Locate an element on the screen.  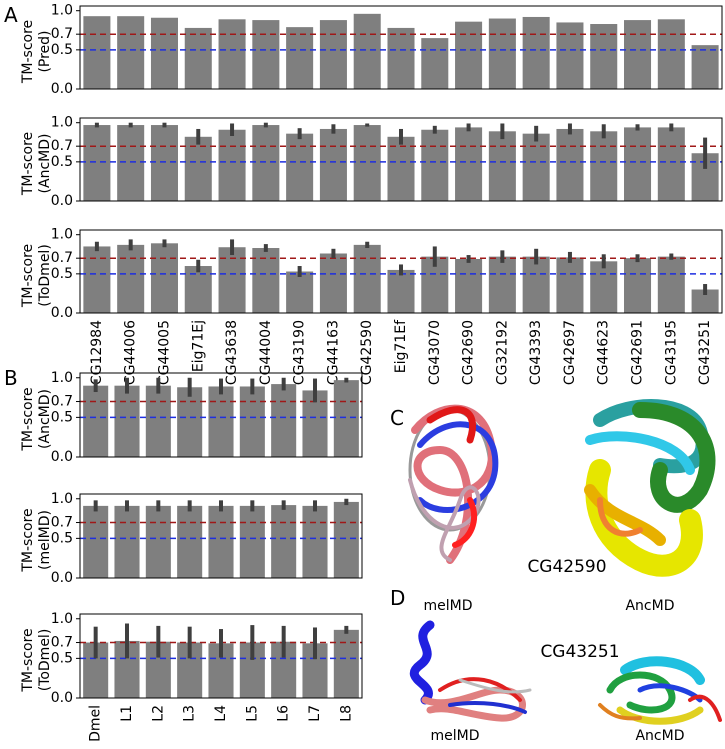
x-tick-label: L8 is located at coordinates (346, 713).